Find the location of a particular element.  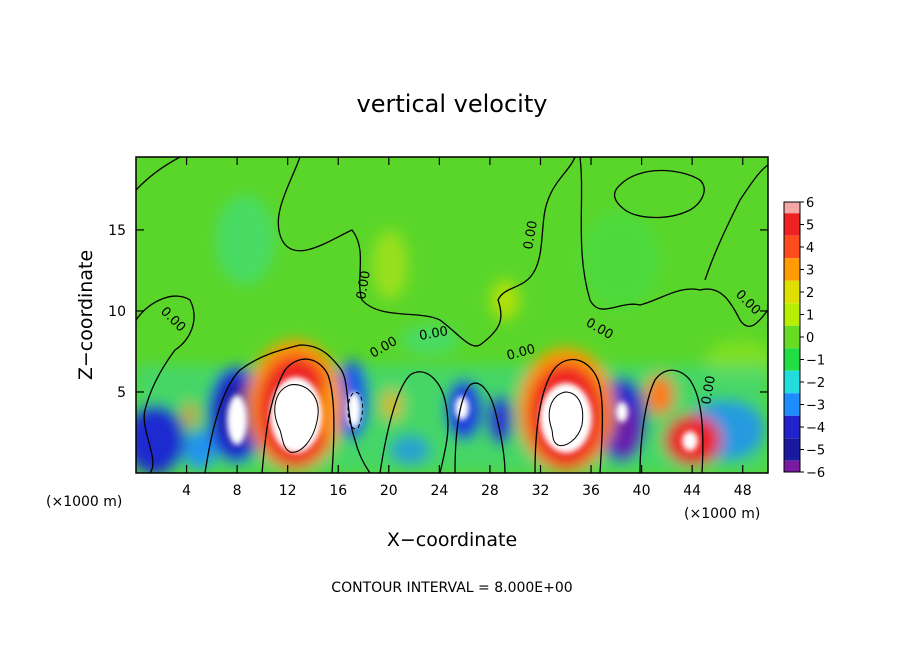

chart-title: vertical velocity is located at coordinates (452, 104).